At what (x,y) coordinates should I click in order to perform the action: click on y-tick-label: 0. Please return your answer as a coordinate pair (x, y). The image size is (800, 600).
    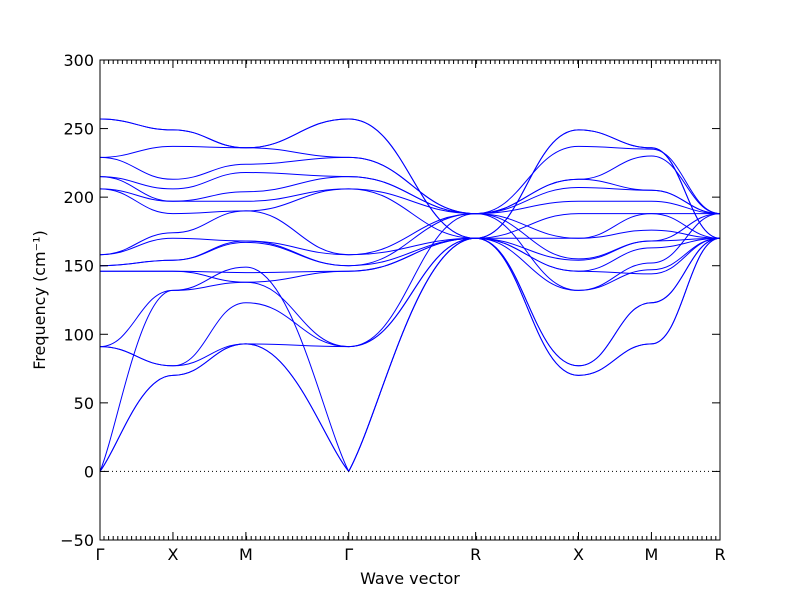
    Looking at the image, I should click on (89, 471).